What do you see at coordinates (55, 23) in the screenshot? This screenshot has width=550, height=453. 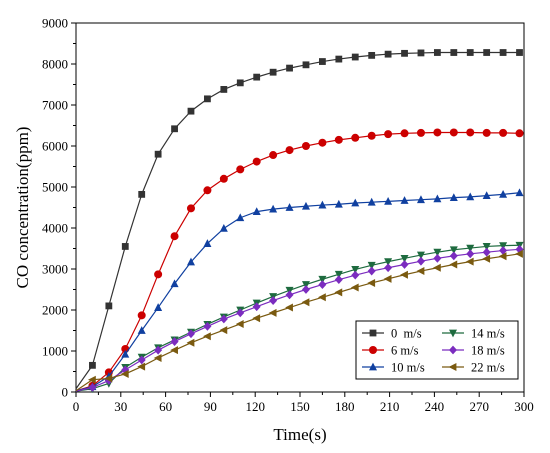 I see `y-tick-label: 9000` at bounding box center [55, 23].